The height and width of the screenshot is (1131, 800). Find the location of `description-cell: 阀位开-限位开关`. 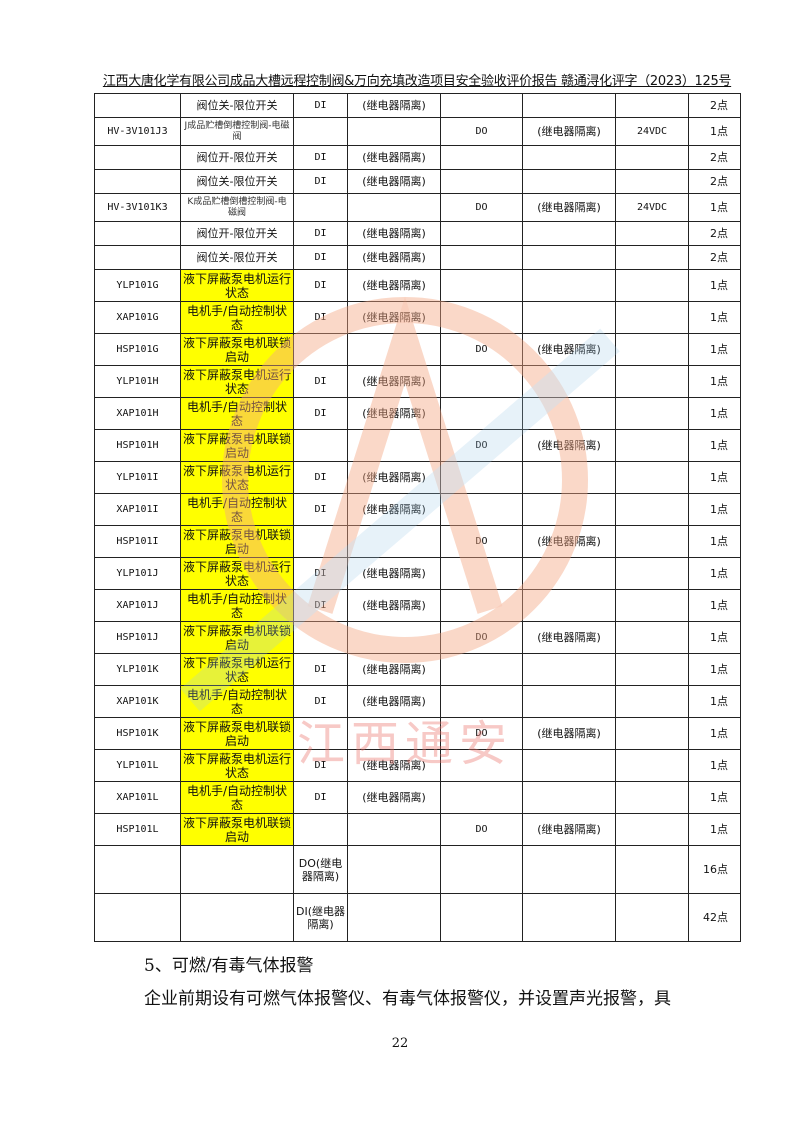

description-cell: 阀位开-限位开关 is located at coordinates (237, 233).